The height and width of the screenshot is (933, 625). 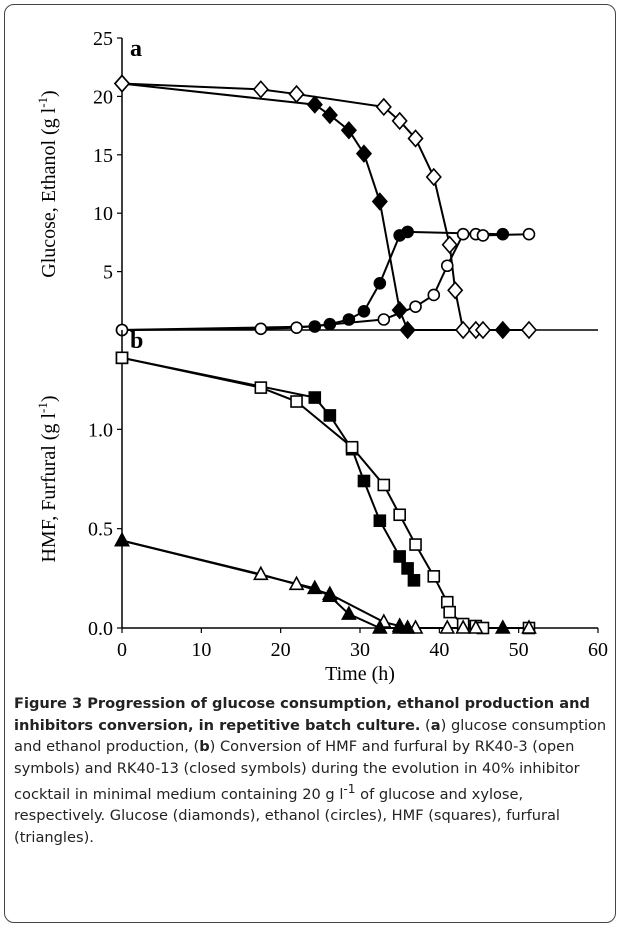 What do you see at coordinates (204, 746) in the screenshot?
I see `caption-text: b` at bounding box center [204, 746].